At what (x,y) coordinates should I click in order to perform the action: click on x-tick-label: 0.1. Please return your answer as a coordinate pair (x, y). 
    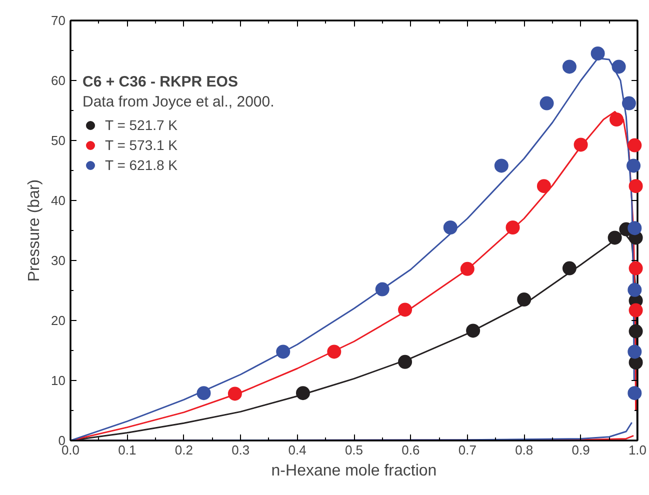
    Looking at the image, I should click on (127, 450).